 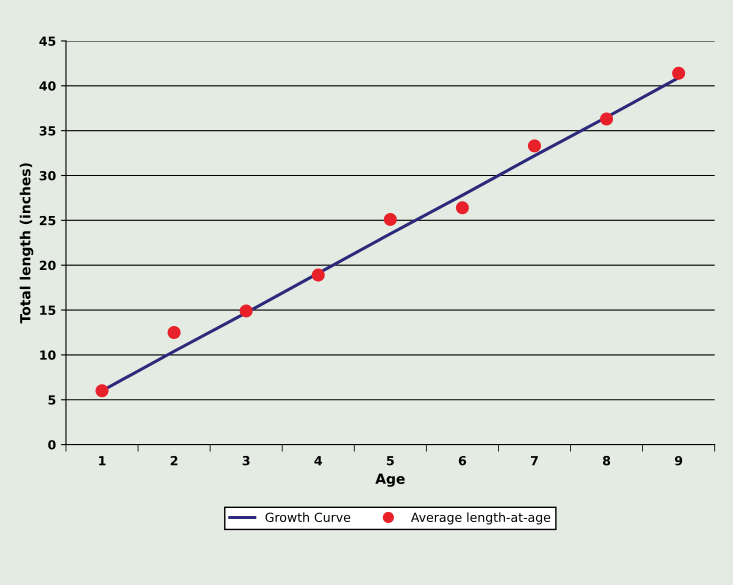 What do you see at coordinates (102, 461) in the screenshot?
I see `x-tick-label: 1` at bounding box center [102, 461].